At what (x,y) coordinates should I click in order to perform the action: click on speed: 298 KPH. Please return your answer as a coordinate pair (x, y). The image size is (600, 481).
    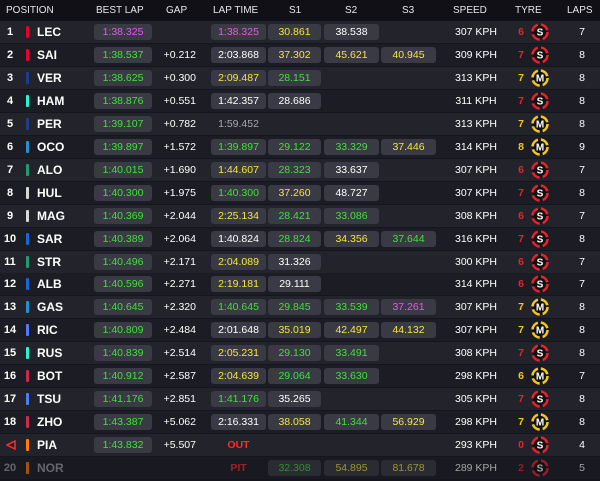
    Looking at the image, I should click on (476, 422).